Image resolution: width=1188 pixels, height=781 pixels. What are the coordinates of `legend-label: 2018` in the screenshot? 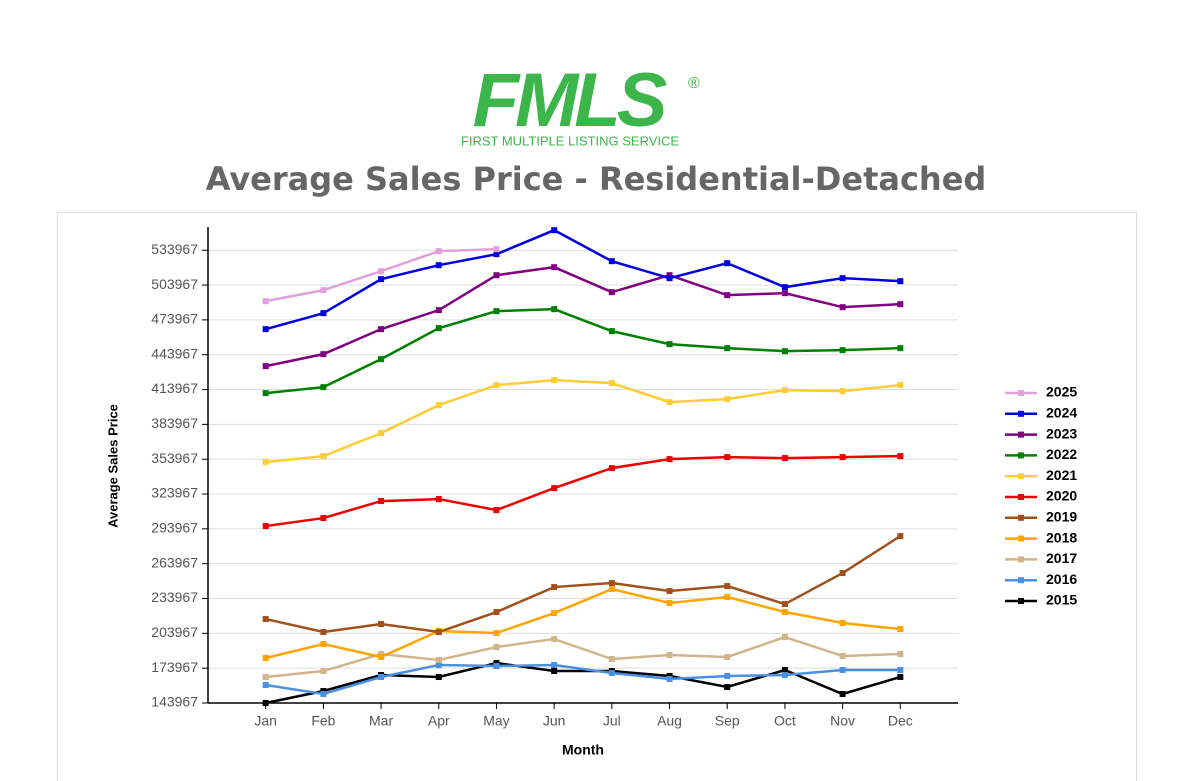 It's located at (1061, 537).